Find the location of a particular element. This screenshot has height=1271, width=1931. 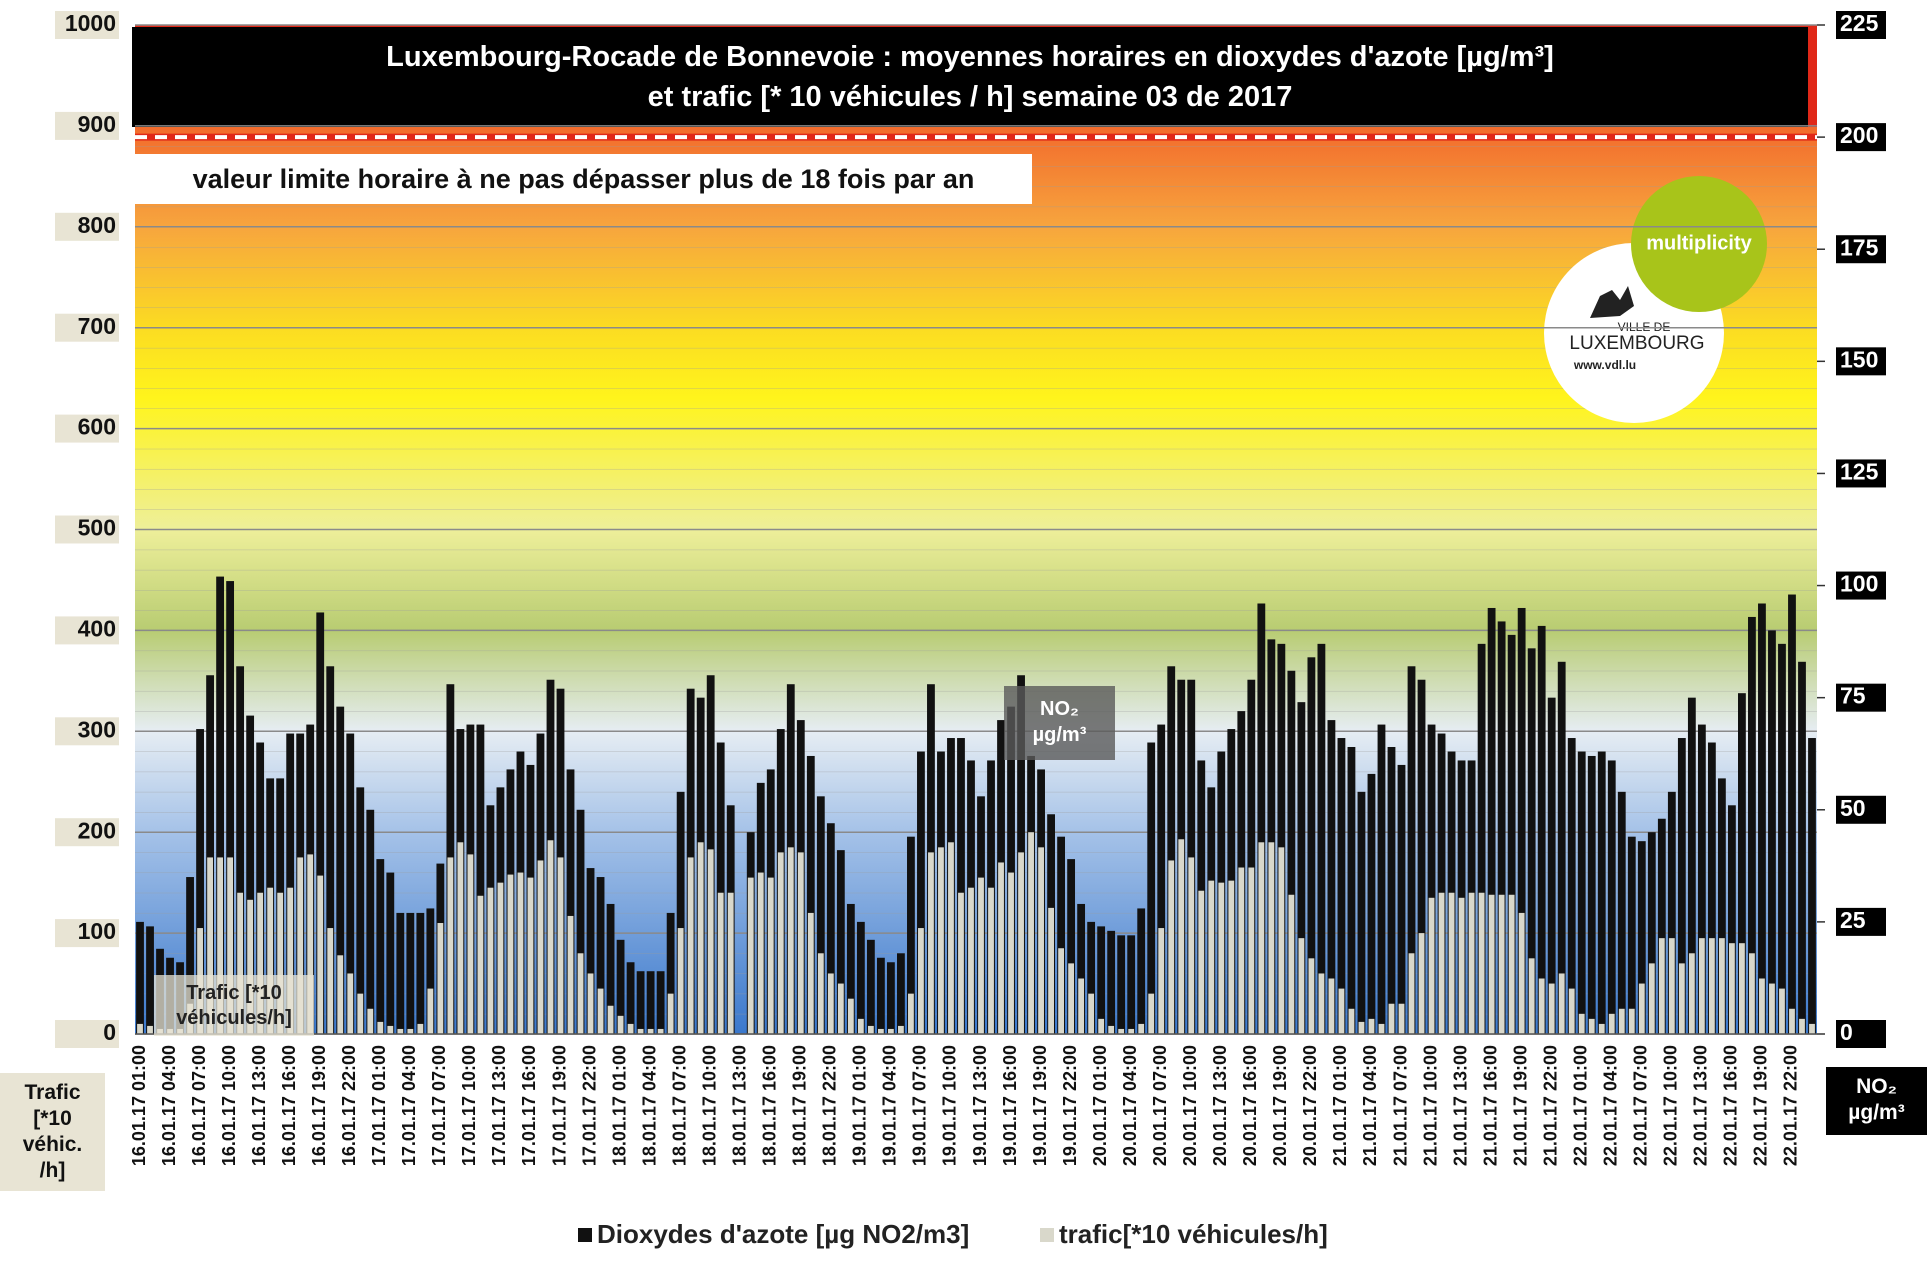

x-tick-label: 16.01.17 07:00 is located at coordinates (199, 1105).